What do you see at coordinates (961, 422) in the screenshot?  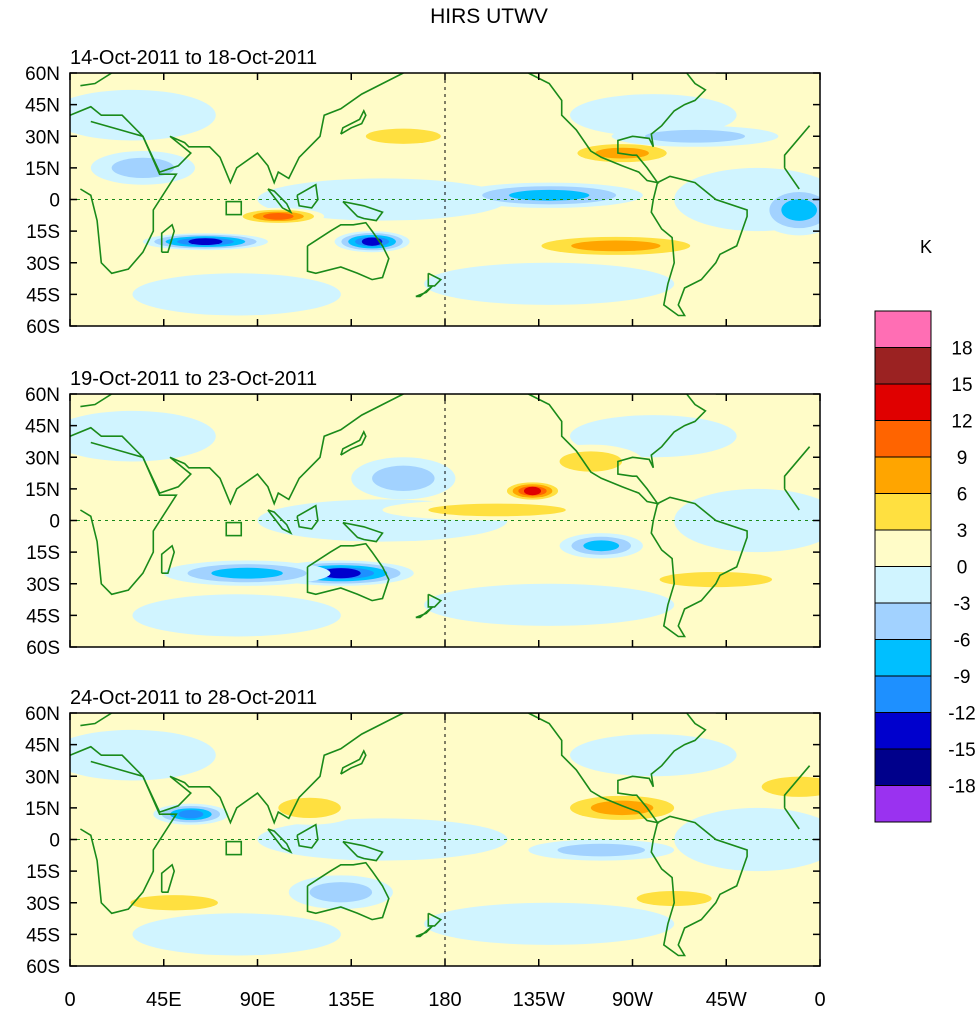 I see `colorbar-label: 12` at bounding box center [961, 422].